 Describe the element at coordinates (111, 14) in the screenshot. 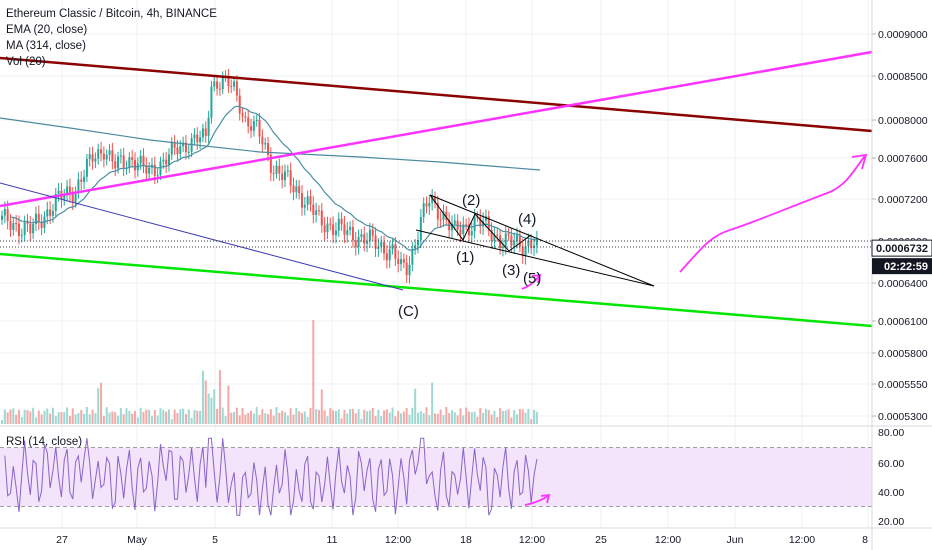

I see `legend-title: Ethereum Classic / Bitcoin, 4h, BINANCE` at that location.